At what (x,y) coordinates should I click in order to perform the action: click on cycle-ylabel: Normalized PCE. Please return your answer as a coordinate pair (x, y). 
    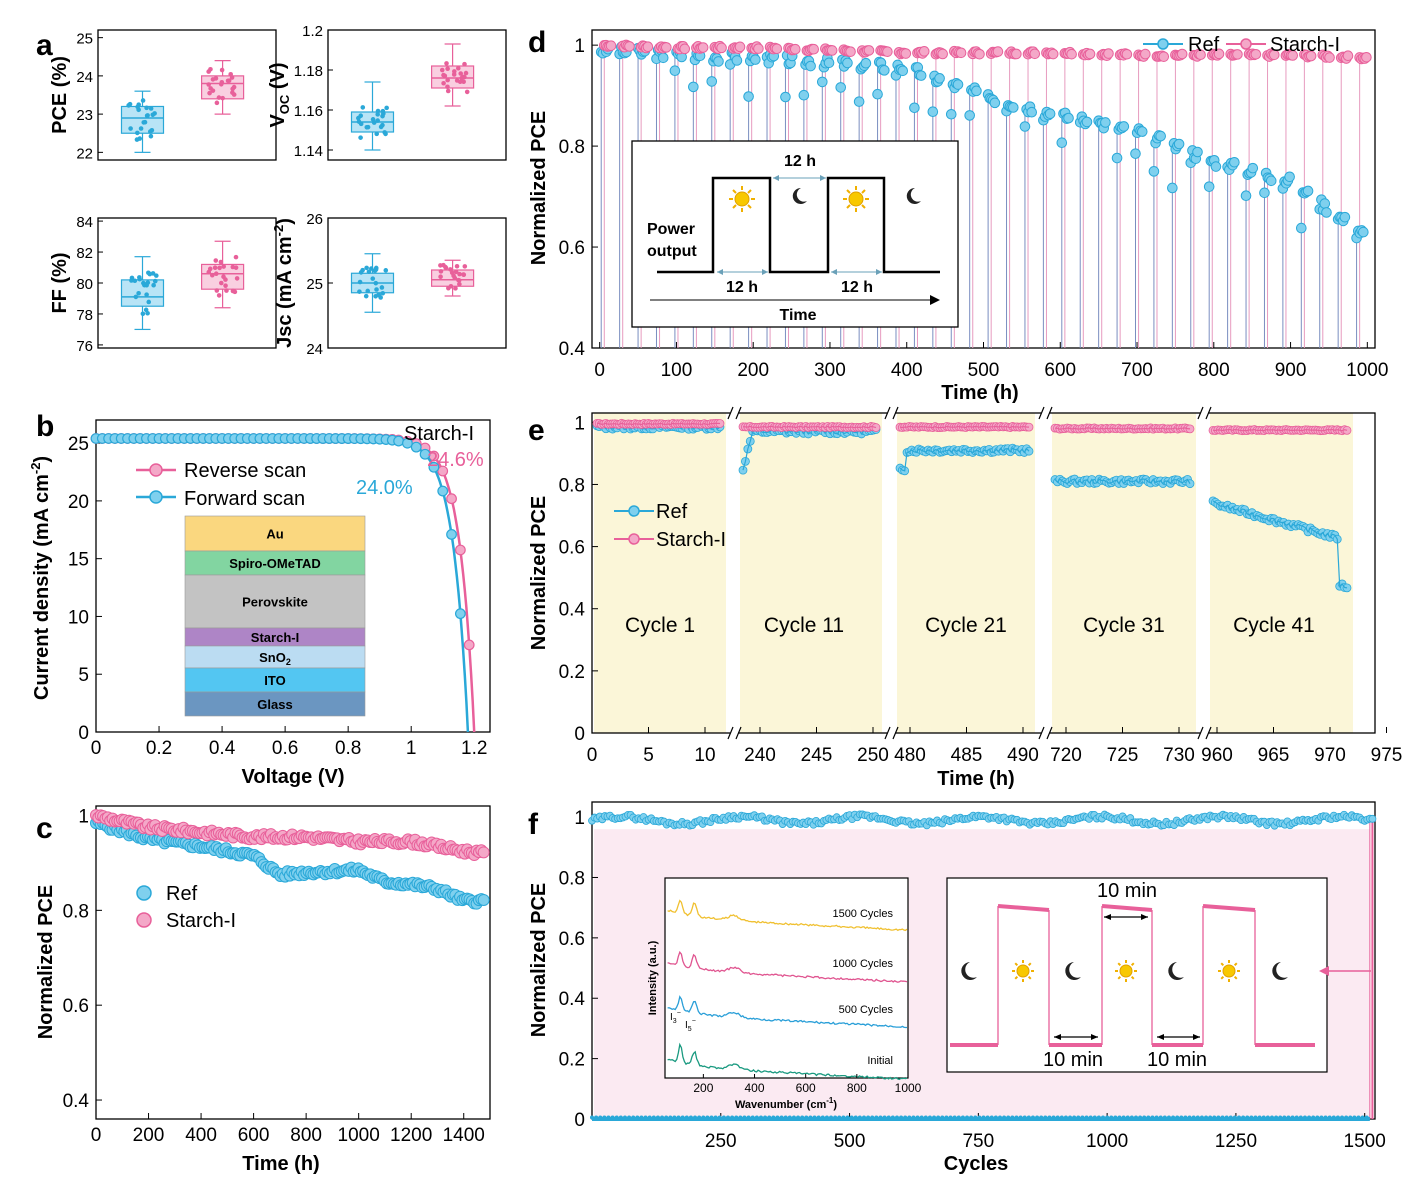
    Looking at the image, I should click on (539, 573).